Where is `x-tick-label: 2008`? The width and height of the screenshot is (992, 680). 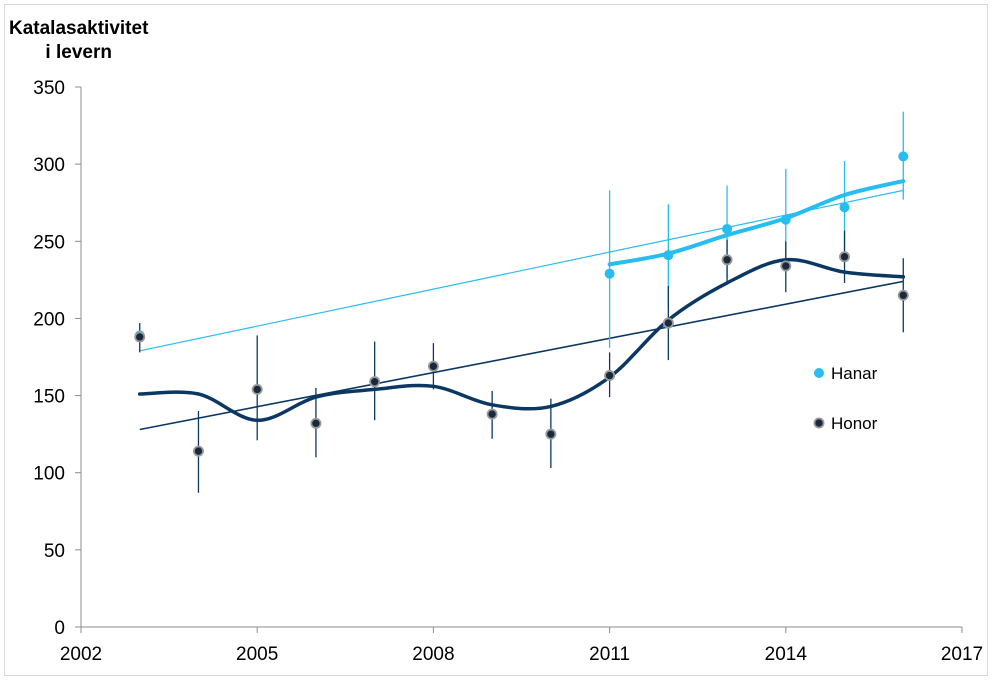 x-tick-label: 2008 is located at coordinates (433, 654).